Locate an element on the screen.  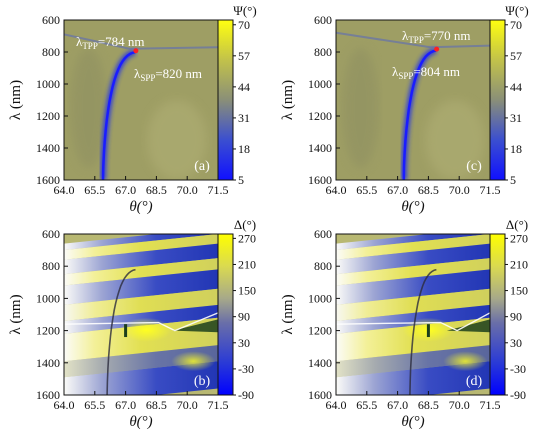
spp-resonance-core is located at coordinates (118, 115).